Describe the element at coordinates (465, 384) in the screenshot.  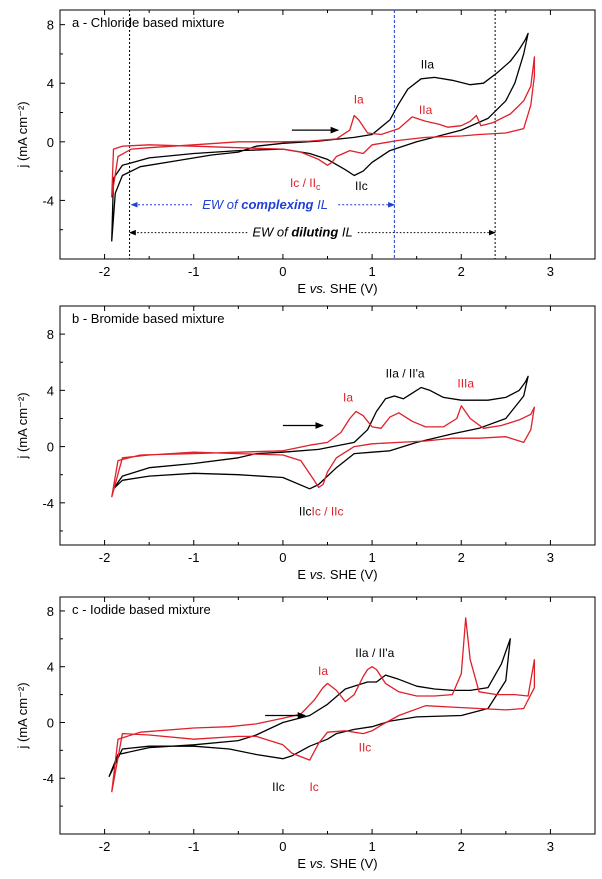
I see `peak-label: IIIa` at that location.